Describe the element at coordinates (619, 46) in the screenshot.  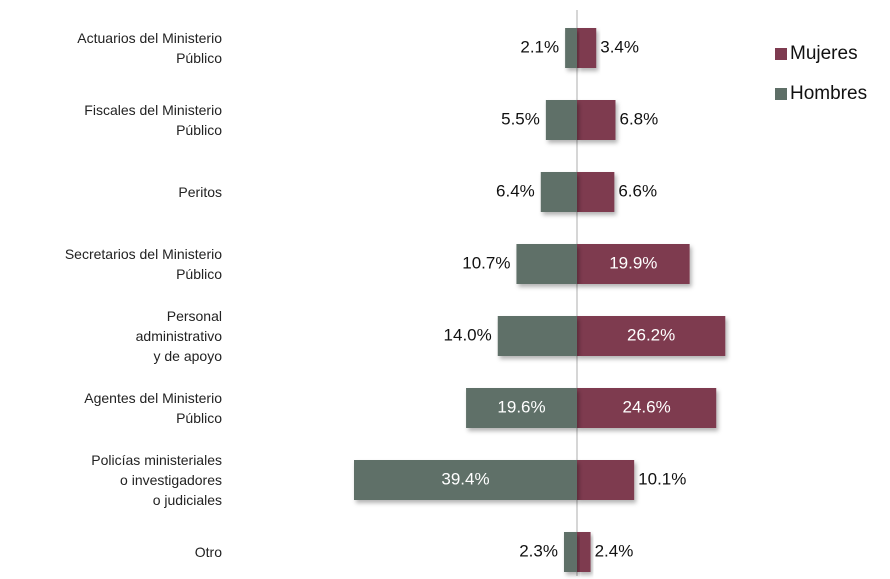
I see `data-label: 3.4%` at that location.